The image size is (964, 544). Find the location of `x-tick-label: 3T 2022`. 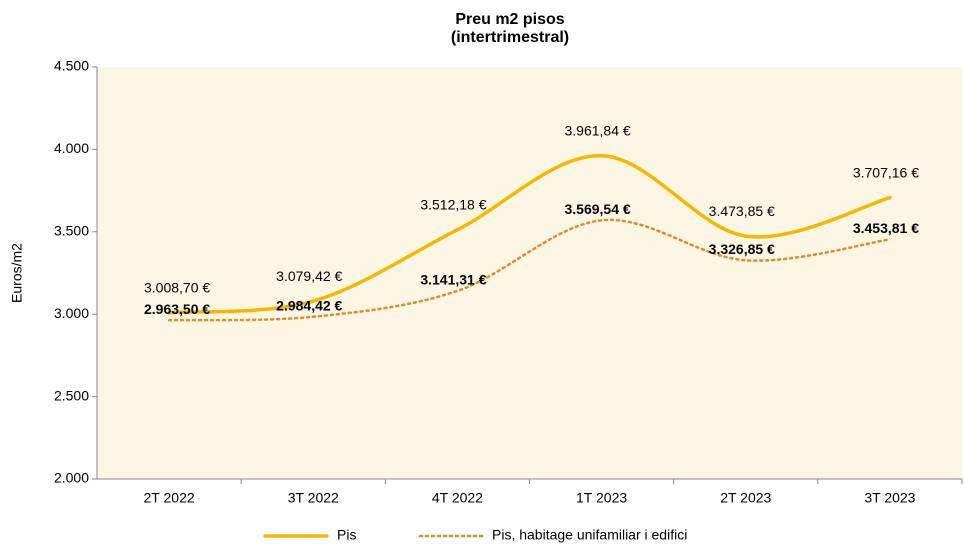

x-tick-label: 3T 2022 is located at coordinates (313, 498).